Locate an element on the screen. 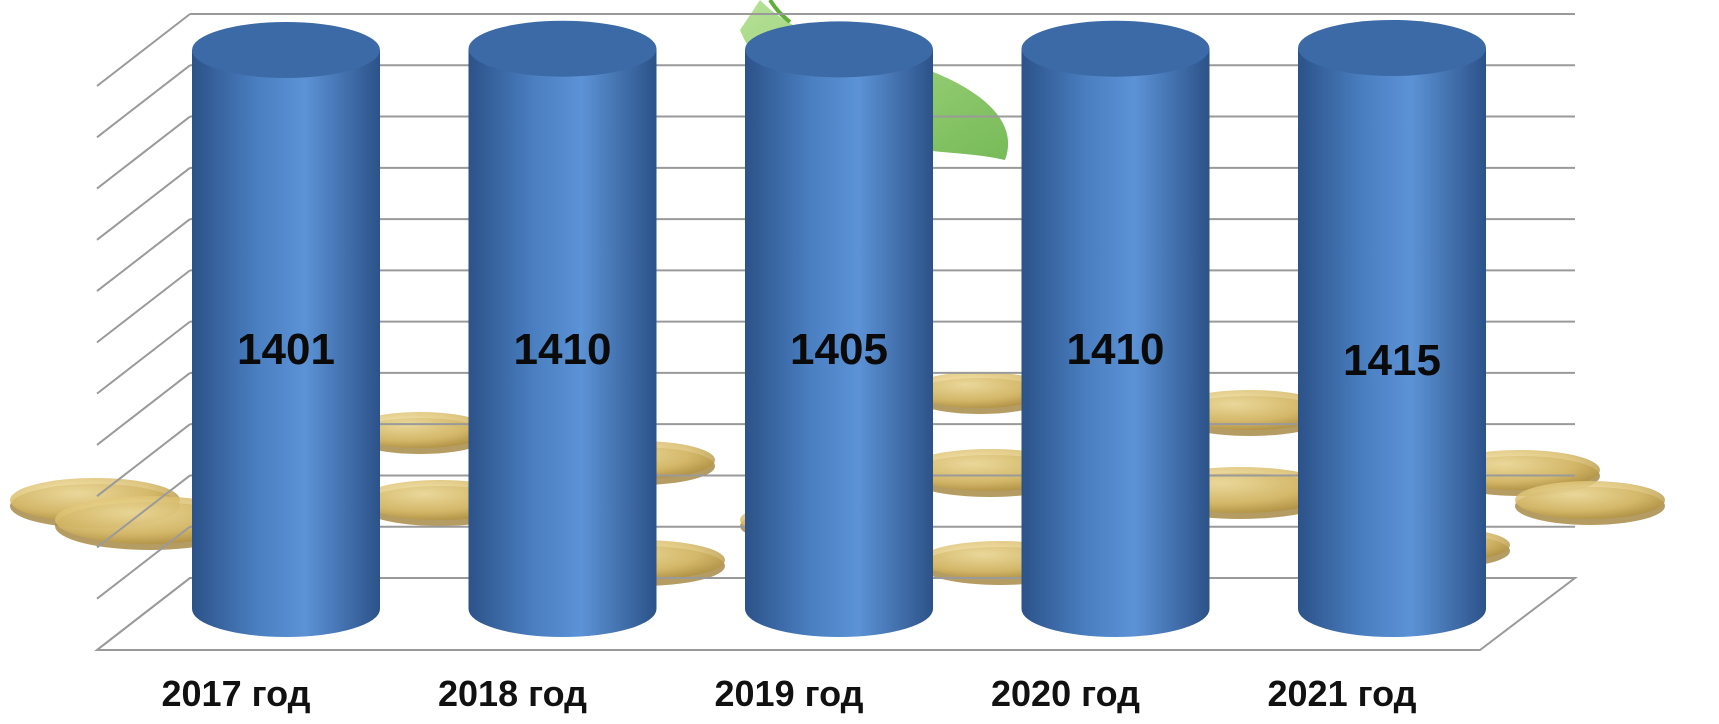 Image resolution: width=1719 pixels, height=724 pixels. category-tick-label: 2019 год is located at coordinates (789, 693).